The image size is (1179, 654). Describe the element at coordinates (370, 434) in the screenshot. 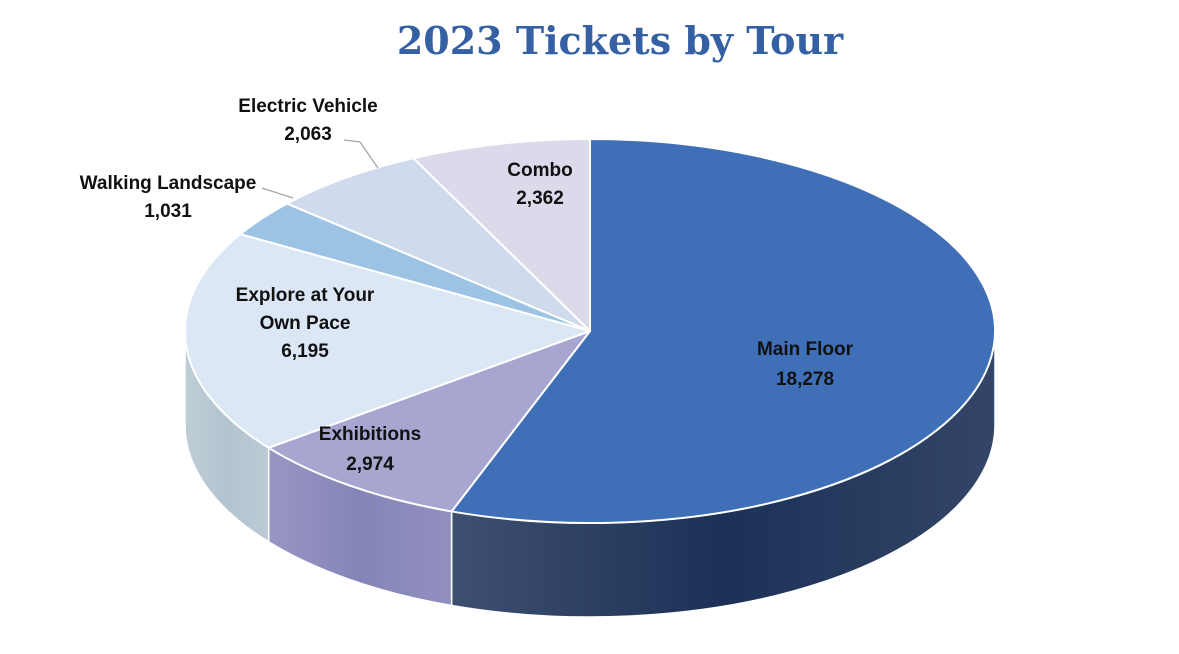

I see `category-label-exhibitions: Exhibitions` at that location.